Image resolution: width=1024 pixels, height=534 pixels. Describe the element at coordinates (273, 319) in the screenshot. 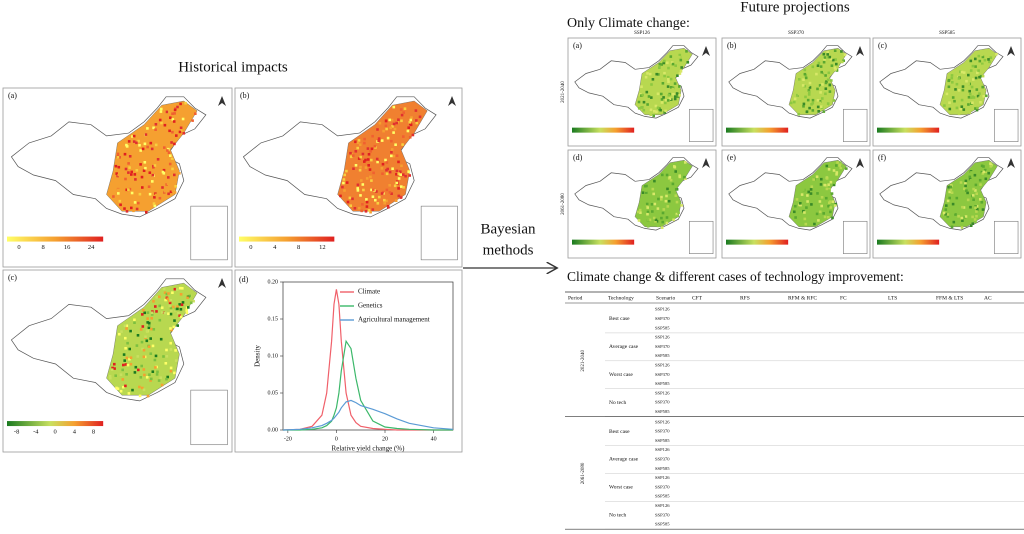

I see `y-tick-label: 0.15` at that location.